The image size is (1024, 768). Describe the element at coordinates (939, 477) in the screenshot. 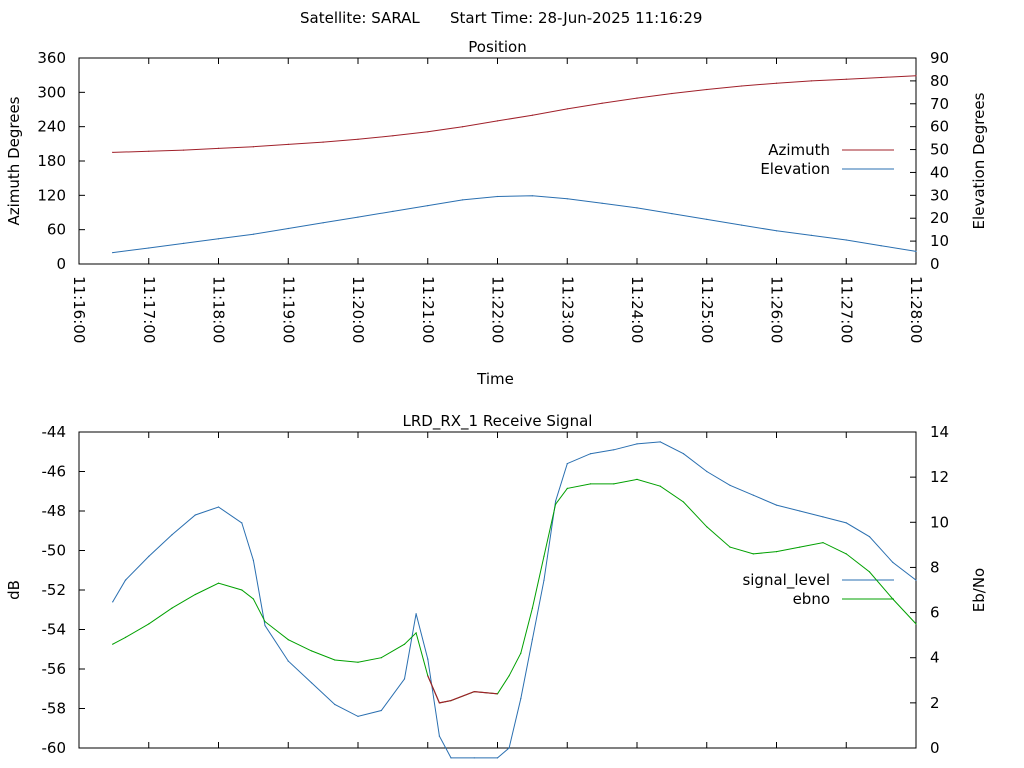

I see `receive_signal-ytick-right-label: 12` at that location.